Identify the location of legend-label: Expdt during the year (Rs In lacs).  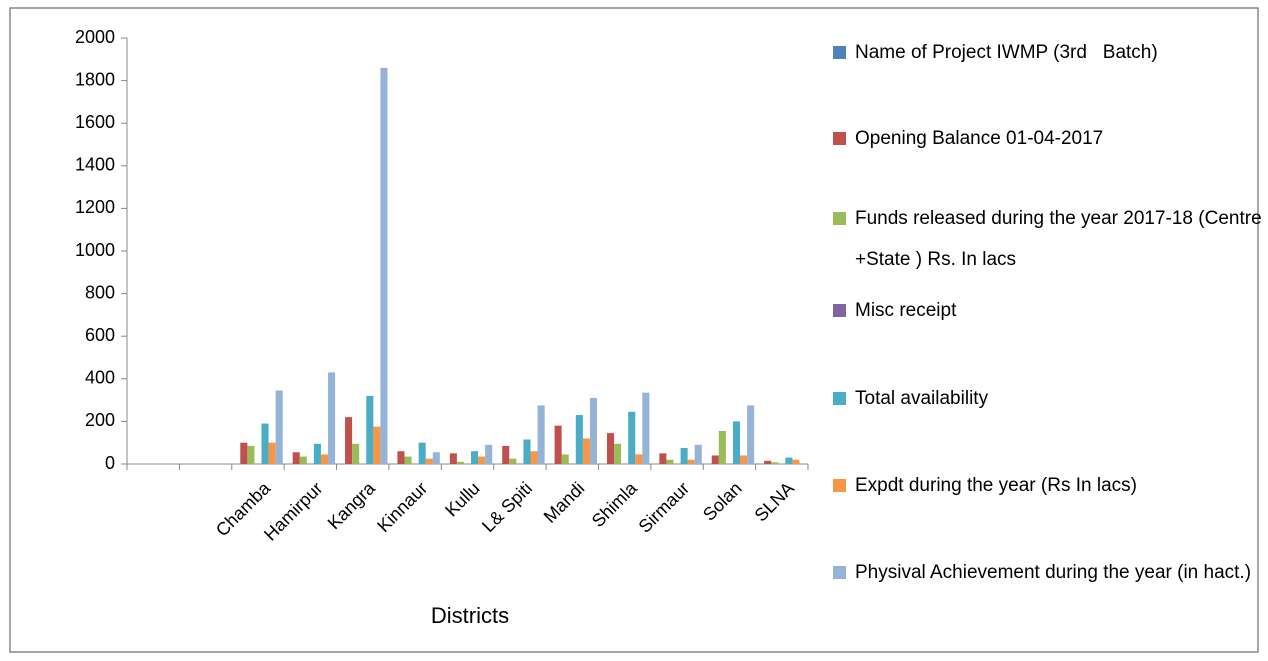
(996, 485).